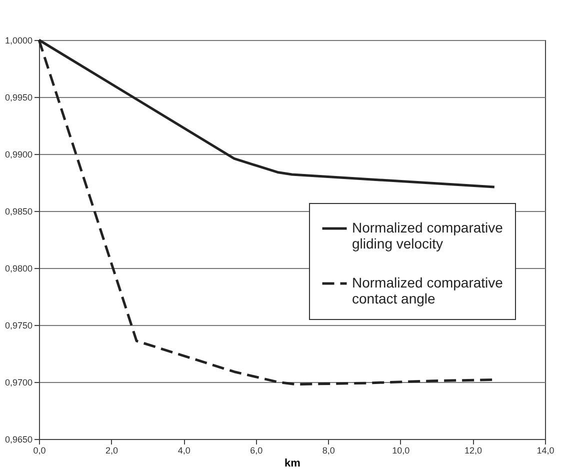 The height and width of the screenshot is (472, 570). Describe the element at coordinates (18, 269) in the screenshot. I see `y-tick-label: 0,9800` at that location.